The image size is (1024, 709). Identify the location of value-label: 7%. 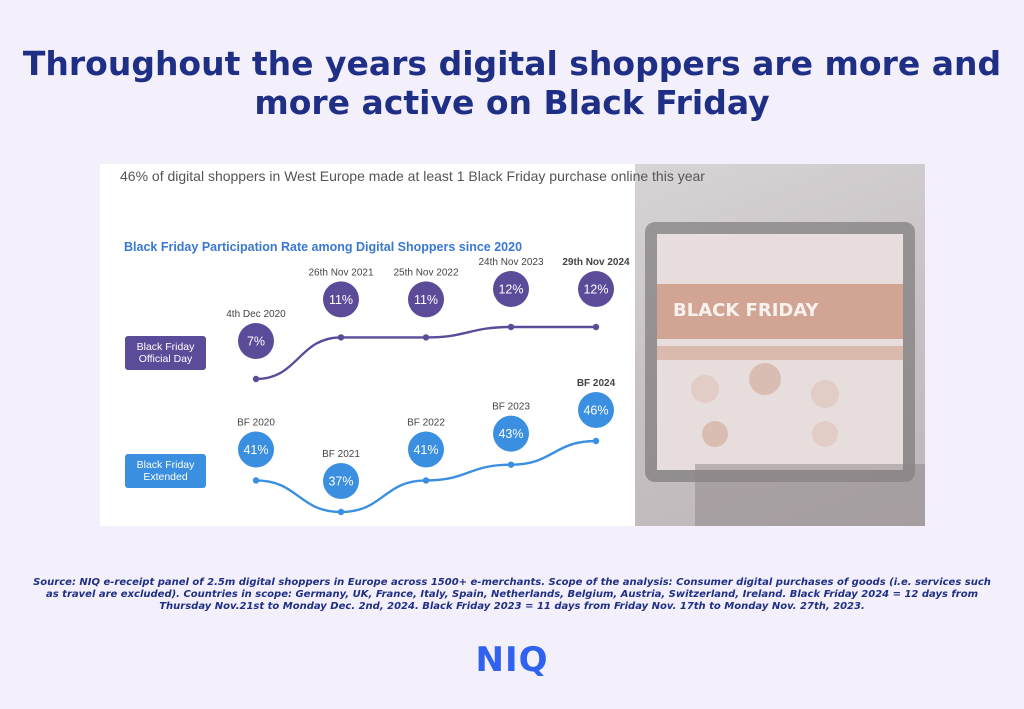
(256, 342).